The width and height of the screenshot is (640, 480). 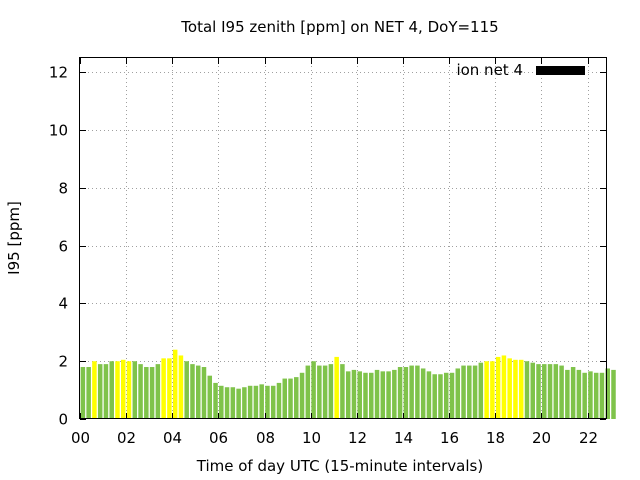 What do you see at coordinates (218, 438) in the screenshot?
I see `x-tick-label: 06` at bounding box center [218, 438].